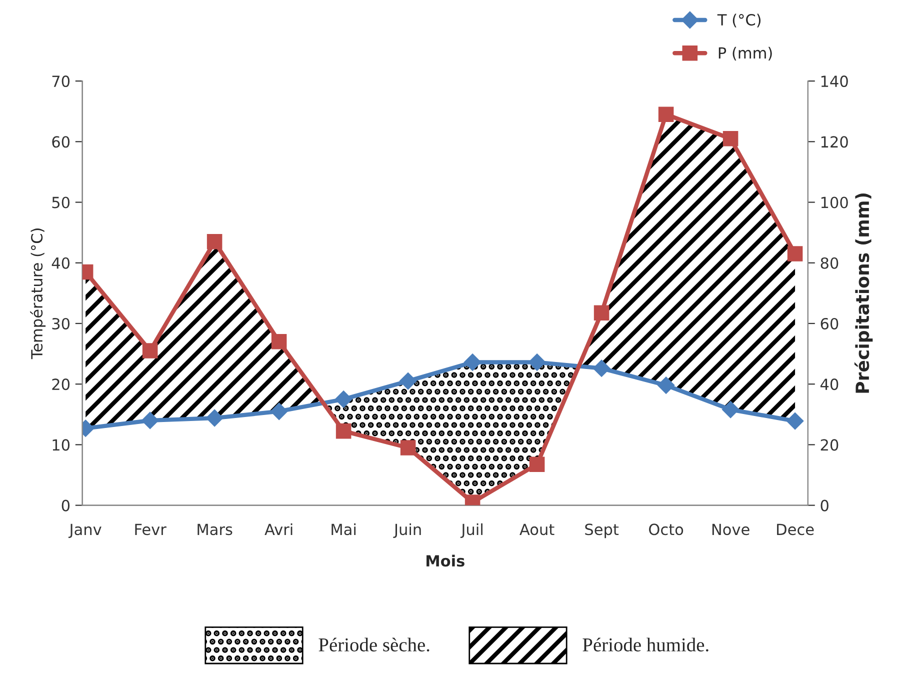  What do you see at coordinates (61, 263) in the screenshot?
I see `y-tick-label: 40` at bounding box center [61, 263].